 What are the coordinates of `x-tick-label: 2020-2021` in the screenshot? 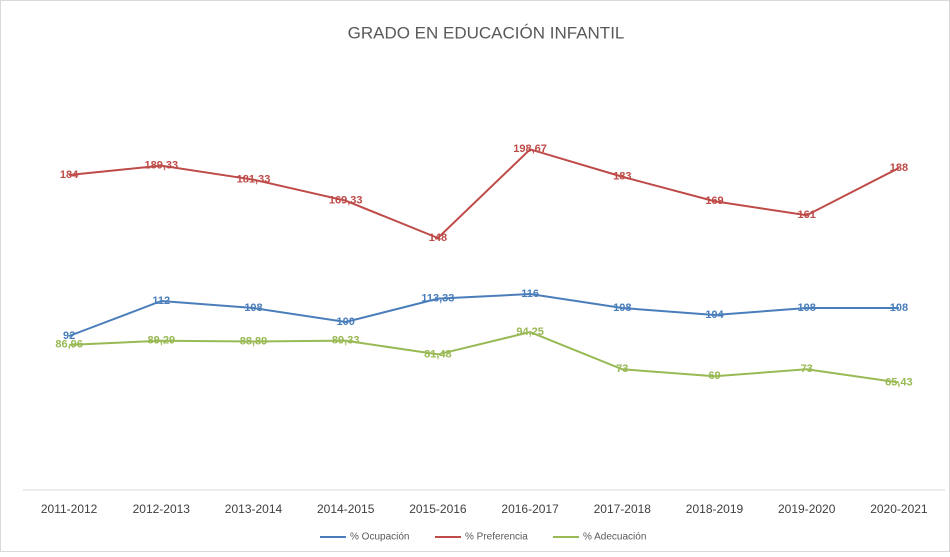 It's located at (899, 509).